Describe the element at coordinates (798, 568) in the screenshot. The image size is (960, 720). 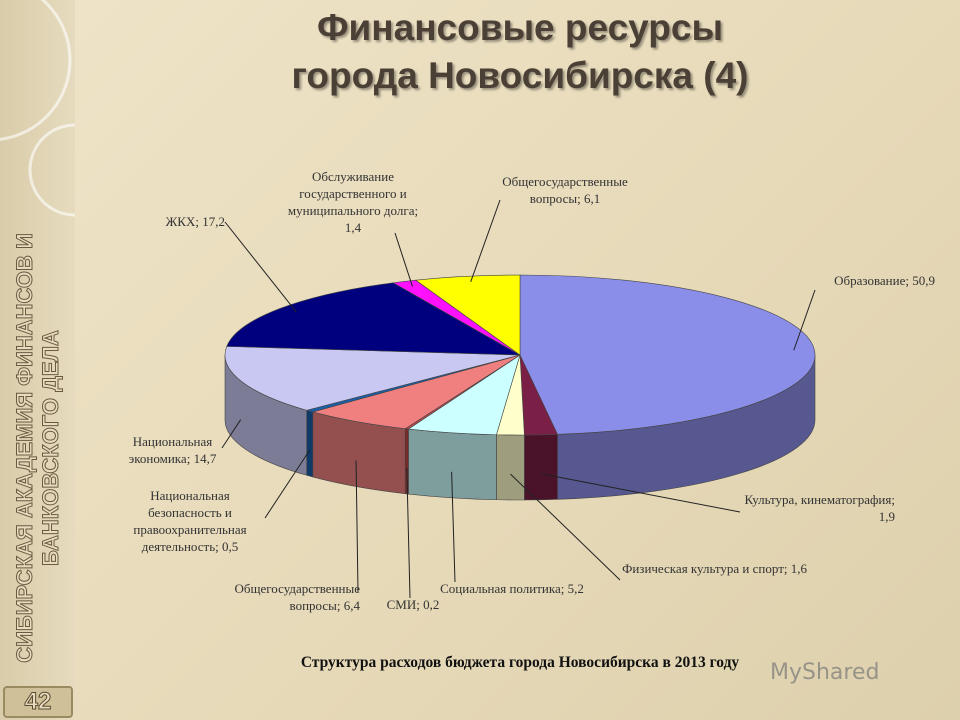
I see `value-label: 1,6` at that location.